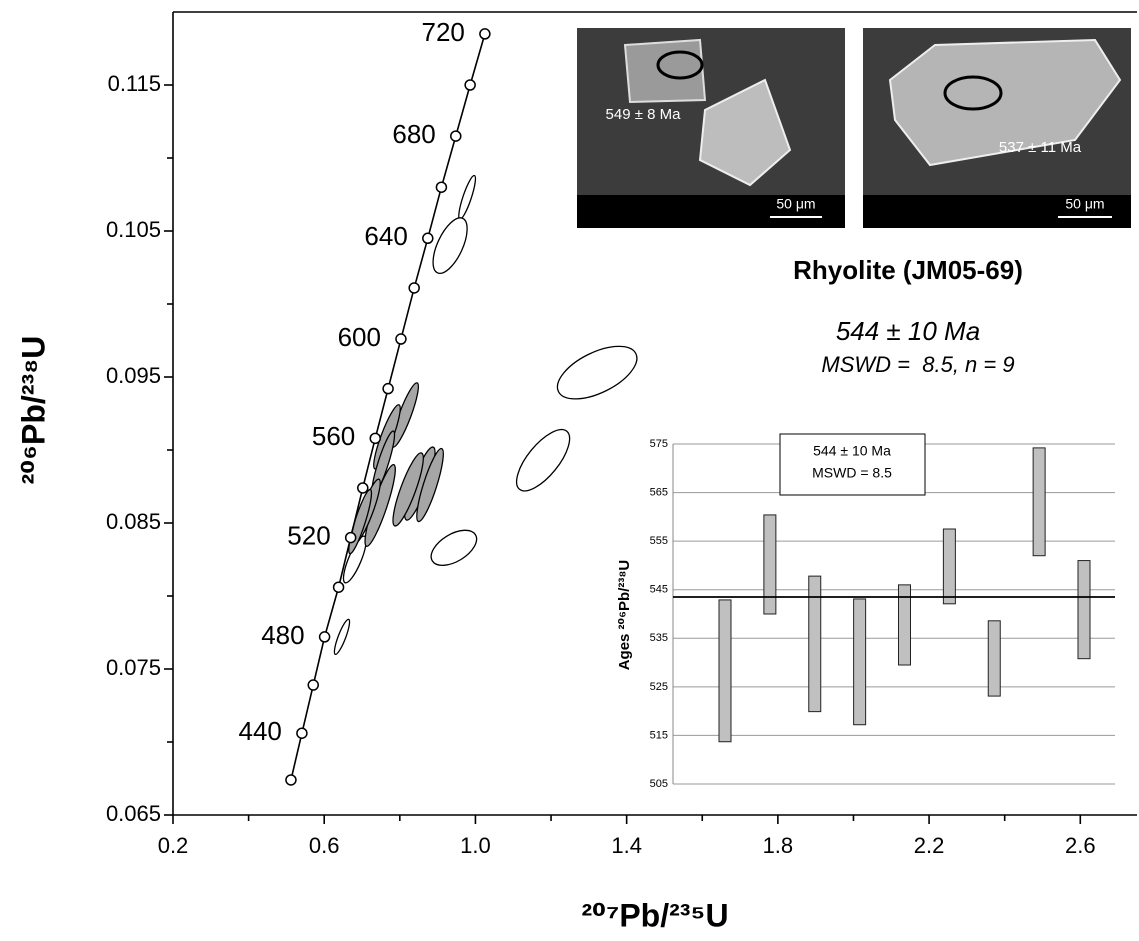 Image resolution: width=1139 pixels, height=941 pixels. What do you see at coordinates (133, 229) in the screenshot?
I see `y-tick-label: 0.105` at bounding box center [133, 229].